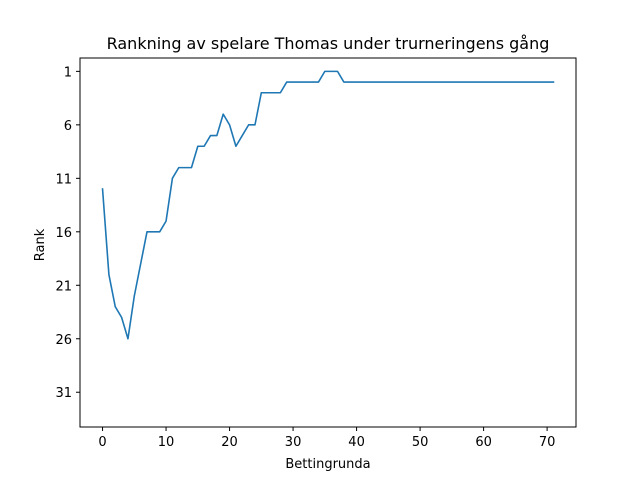 This screenshot has width=640, height=480. Describe the element at coordinates (40, 244) in the screenshot. I see `y-axis-label: Rank` at that location.